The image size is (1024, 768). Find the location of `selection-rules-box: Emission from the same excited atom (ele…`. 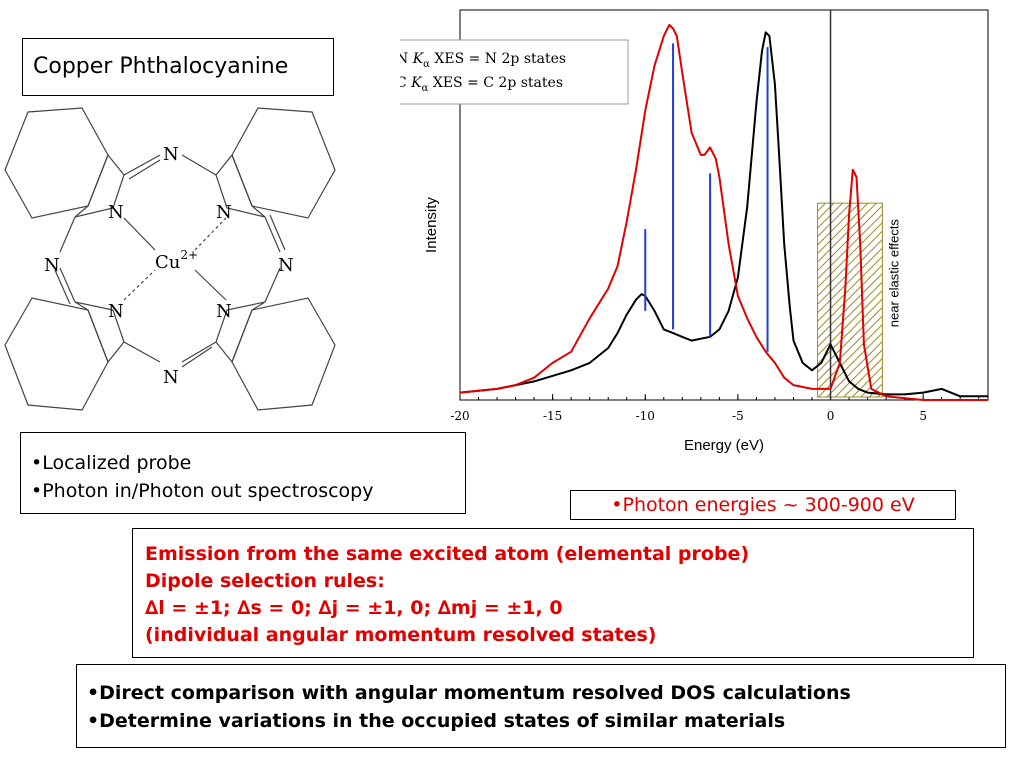

selection-rules-box: Emission from the same excited atom (ele… is located at coordinates (553, 593).